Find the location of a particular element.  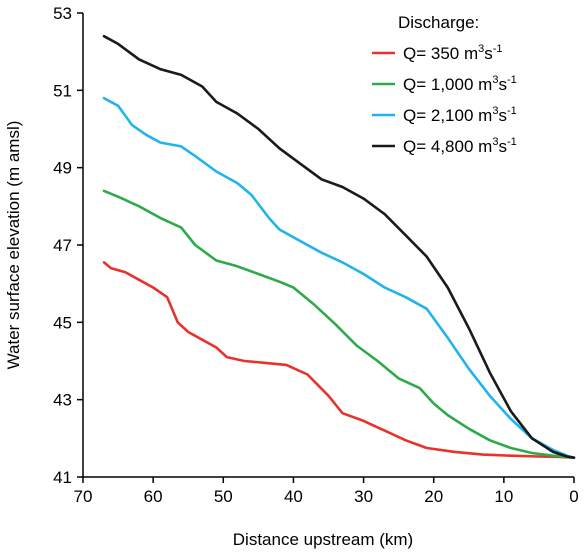

x-tick-label: 40 is located at coordinates (293, 496).